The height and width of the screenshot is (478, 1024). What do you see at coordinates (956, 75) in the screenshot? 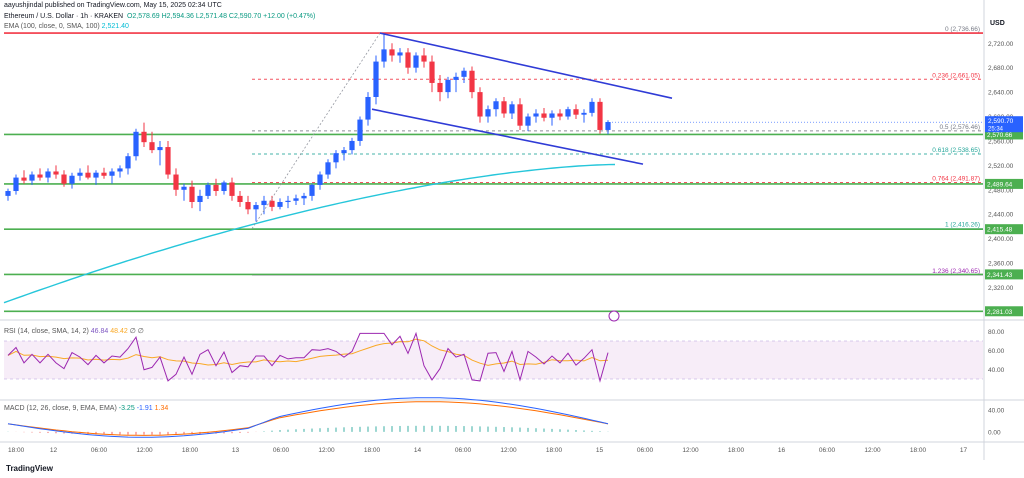
I see `fib-level-label: 0.236 (2,661.05)` at bounding box center [956, 75].